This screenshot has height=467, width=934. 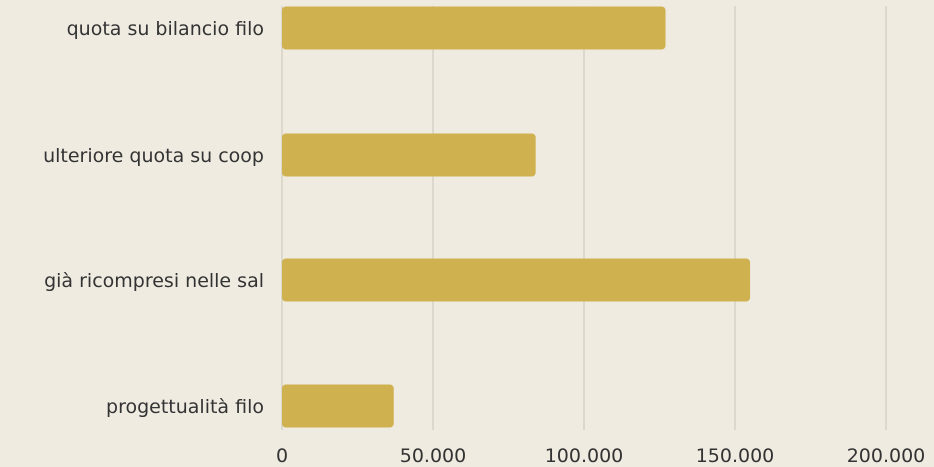 What do you see at coordinates (584, 456) in the screenshot?
I see `x-tick-label-2: 100.000` at bounding box center [584, 456].